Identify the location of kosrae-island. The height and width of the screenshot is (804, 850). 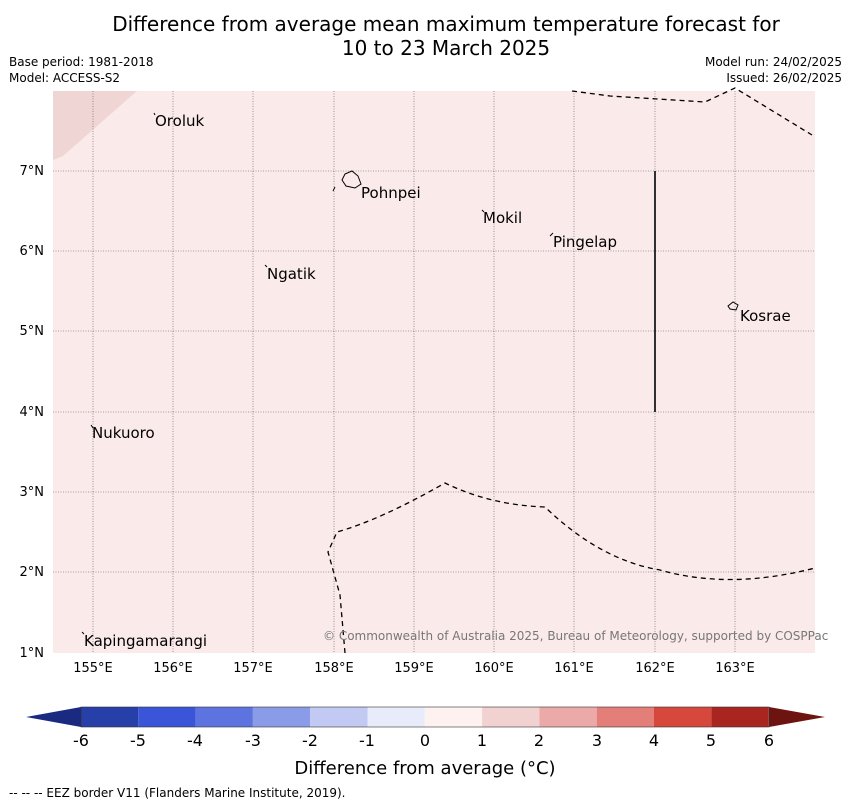
(733, 306).